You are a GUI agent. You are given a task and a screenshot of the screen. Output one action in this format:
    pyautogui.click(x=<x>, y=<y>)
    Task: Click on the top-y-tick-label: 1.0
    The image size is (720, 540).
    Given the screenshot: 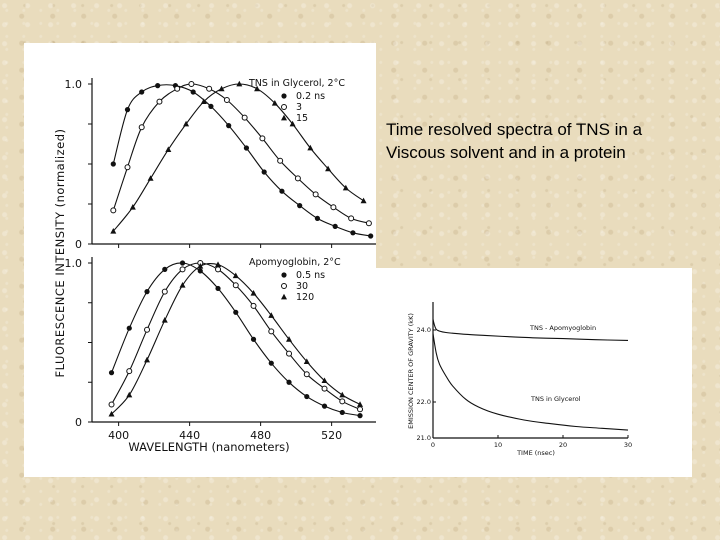 What is the action you would take?
    pyautogui.click(x=74, y=84)
    